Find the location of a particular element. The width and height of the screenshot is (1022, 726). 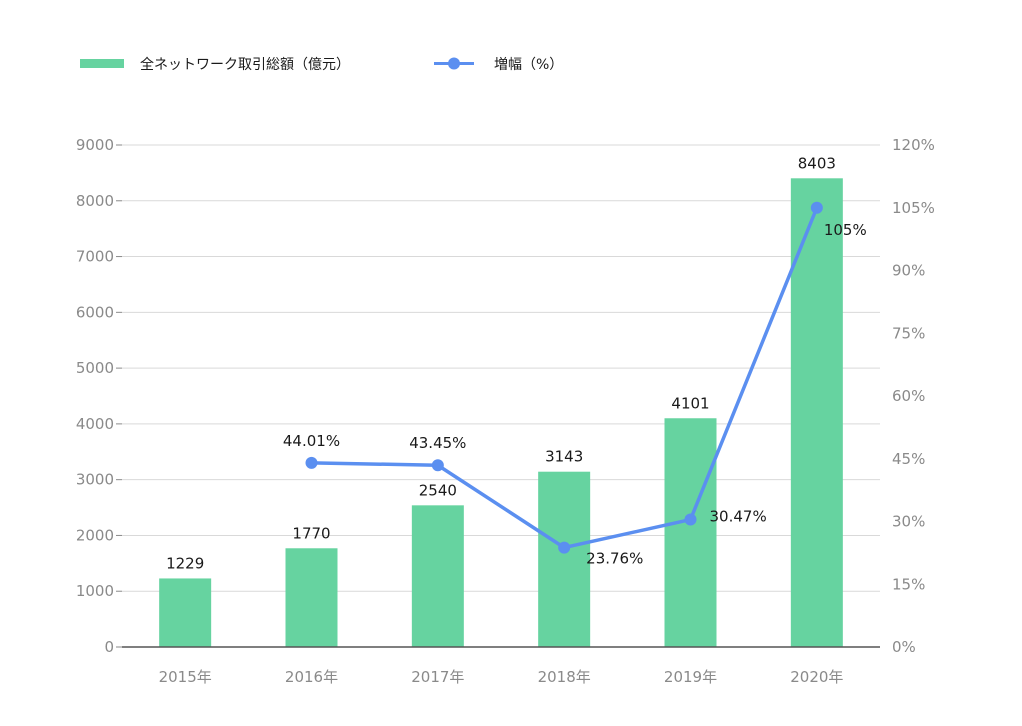

legend-line-marker is located at coordinates (454, 63).